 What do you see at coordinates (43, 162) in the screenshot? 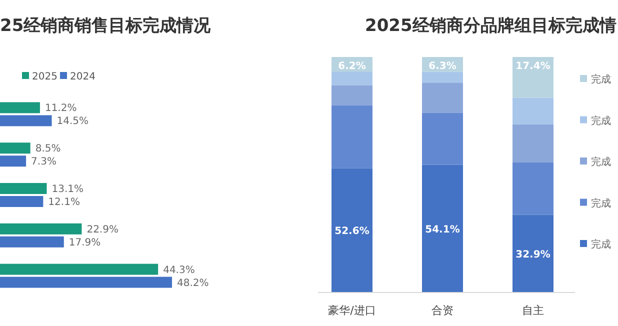
I see `data-label: 7.3%` at bounding box center [43, 162].